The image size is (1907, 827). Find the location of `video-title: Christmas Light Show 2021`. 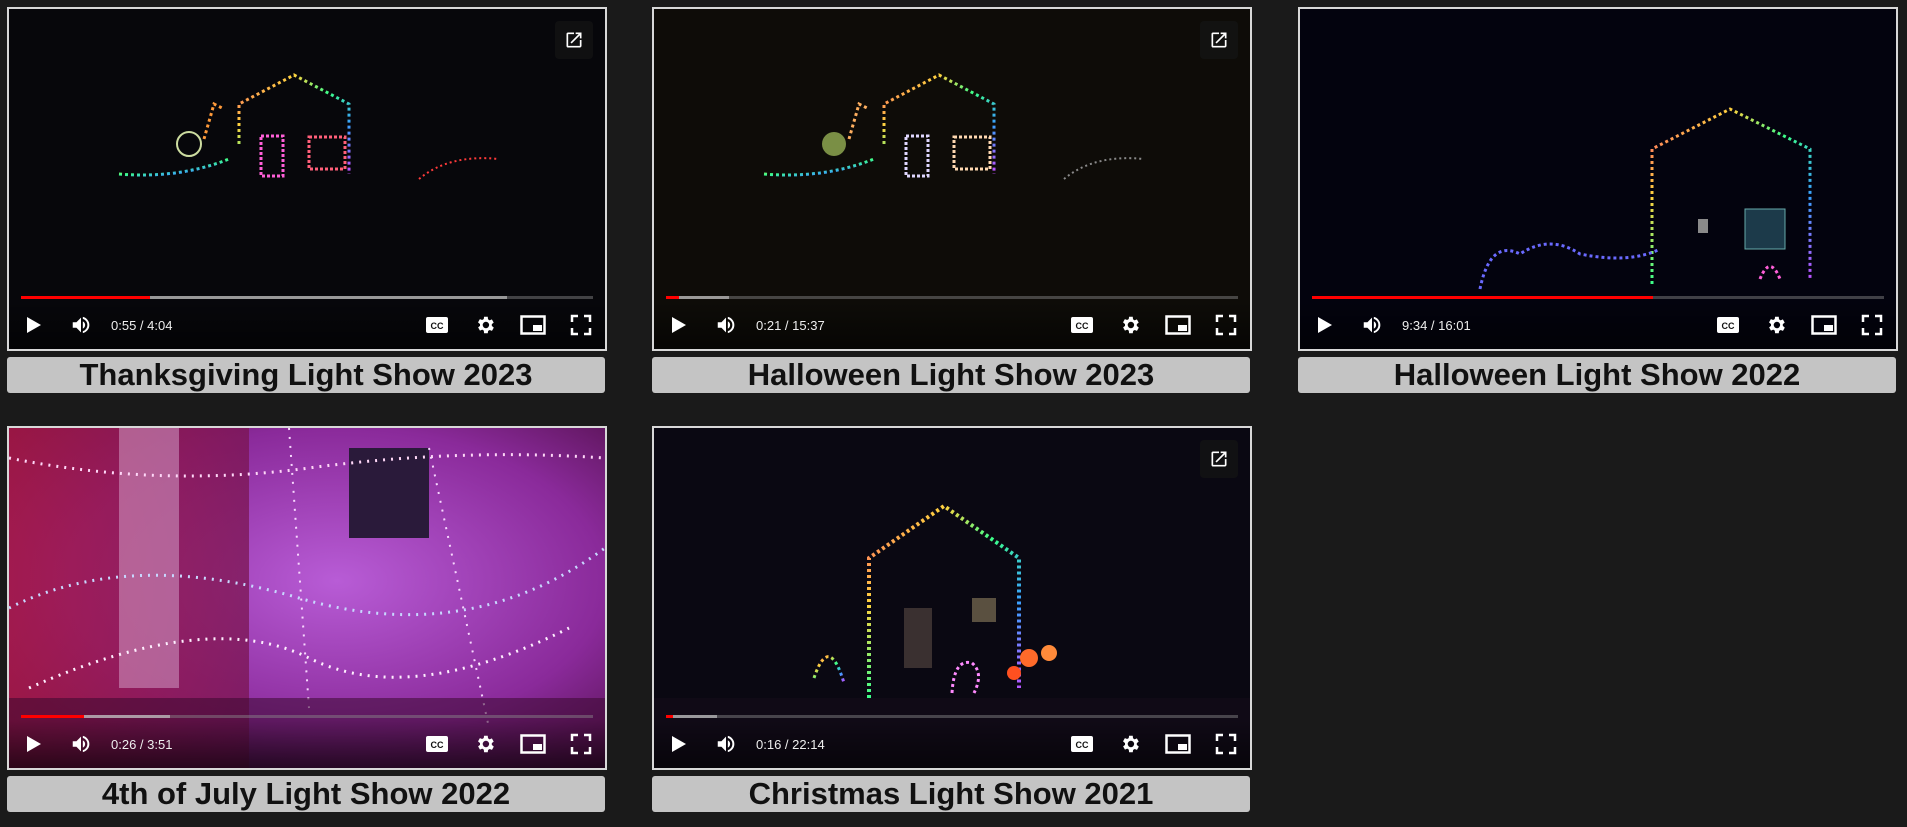

video-title: Christmas Light Show 2021 is located at coordinates (951, 794).